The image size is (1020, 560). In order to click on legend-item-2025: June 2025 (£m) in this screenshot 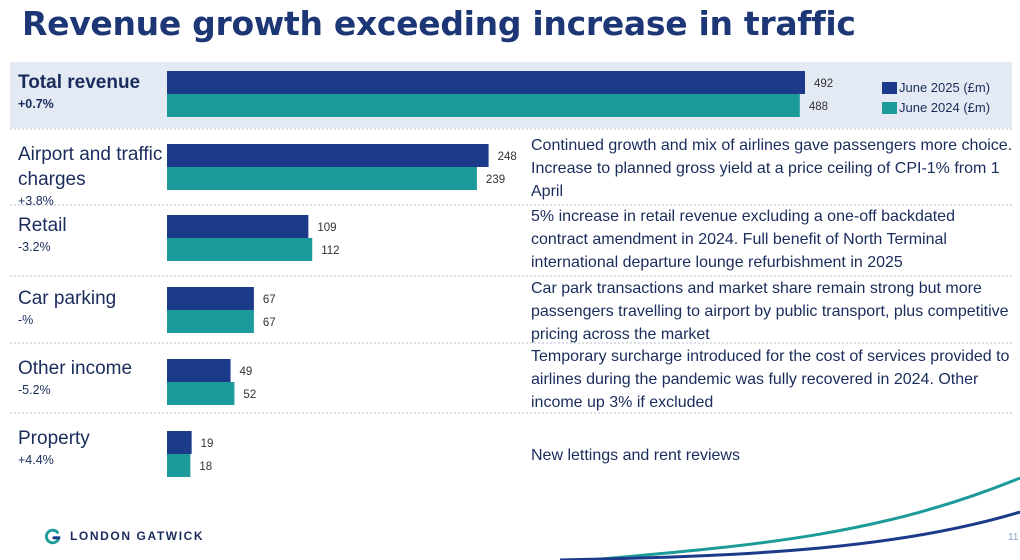, I will do `click(936, 87)`.